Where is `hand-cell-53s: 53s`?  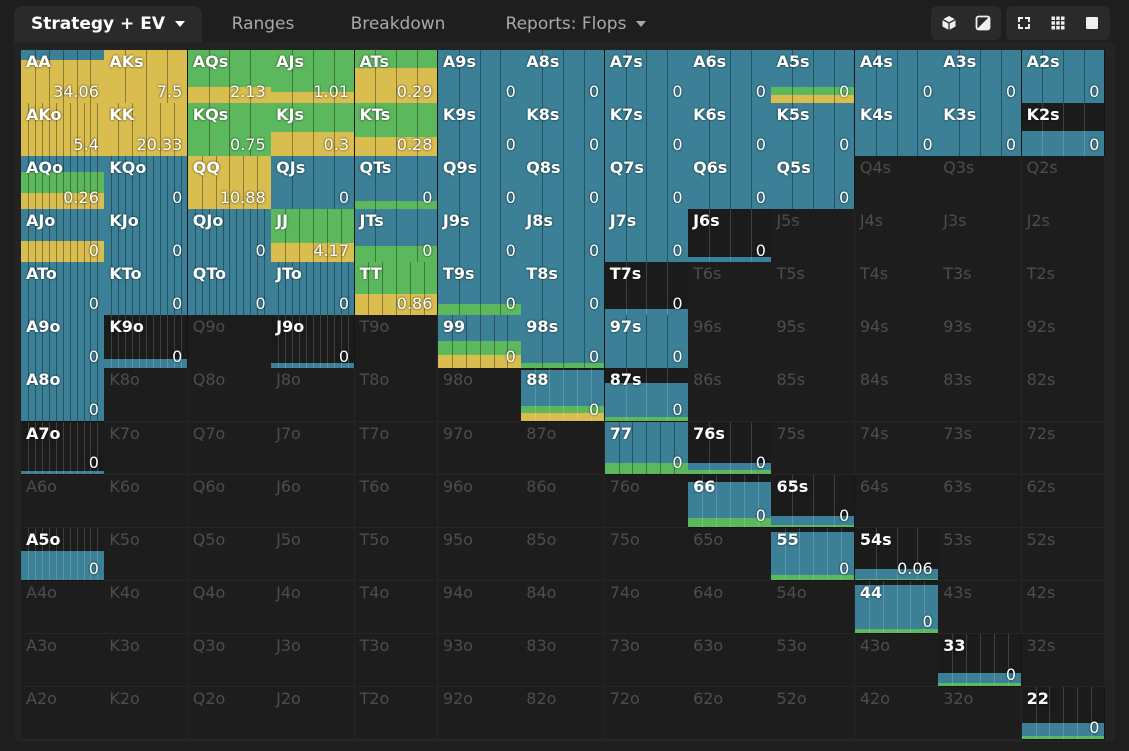
hand-cell-53s: 53s is located at coordinates (980, 554).